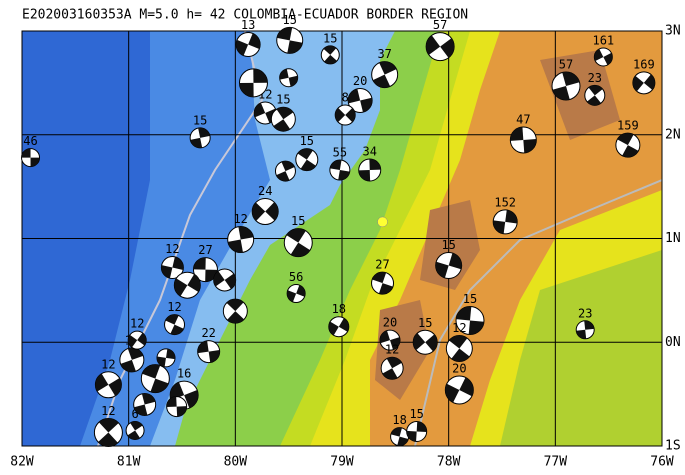 The height and width of the screenshot is (475, 685). What do you see at coordinates (399, 420) in the screenshot?
I see `depth-label: 18` at bounding box center [399, 420].